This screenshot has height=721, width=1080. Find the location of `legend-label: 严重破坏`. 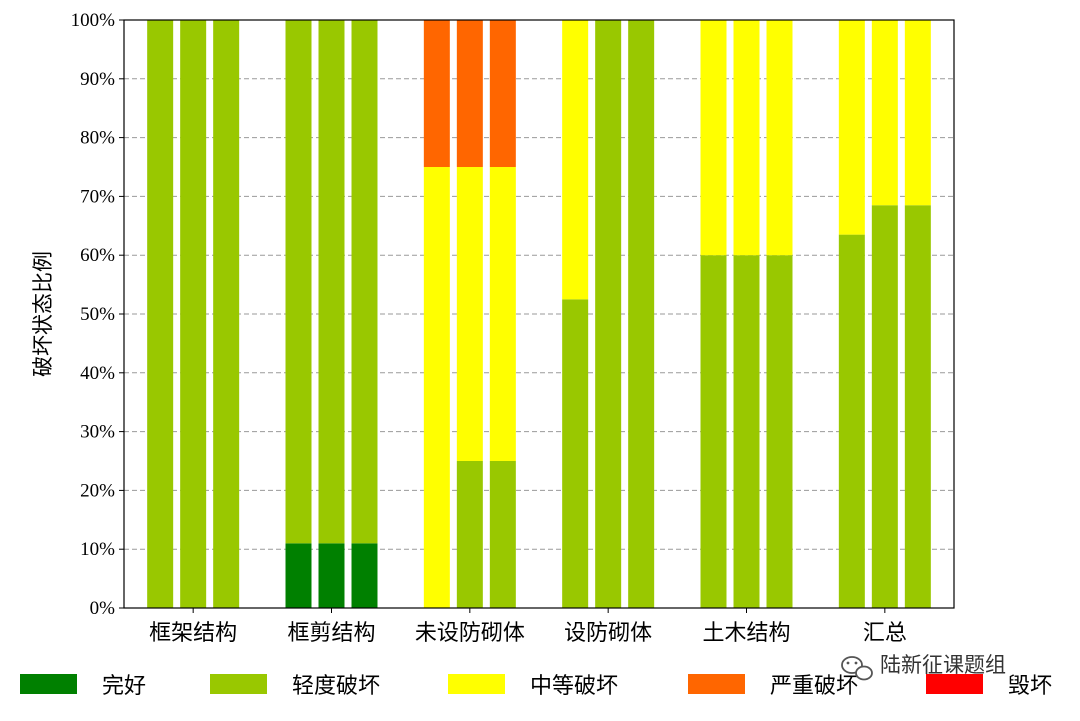

legend-label: 严重破坏 is located at coordinates (814, 686).